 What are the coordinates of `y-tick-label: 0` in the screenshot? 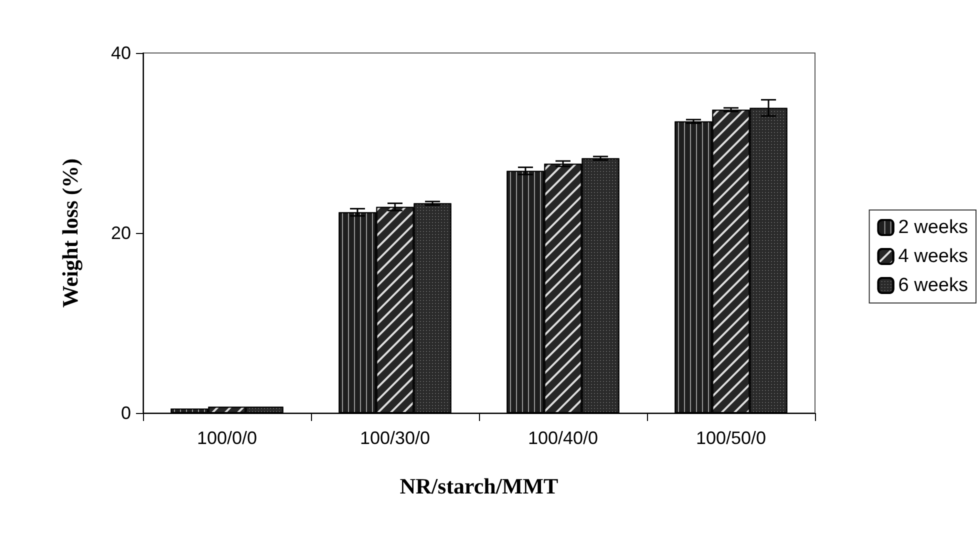 It's located at (125, 413).